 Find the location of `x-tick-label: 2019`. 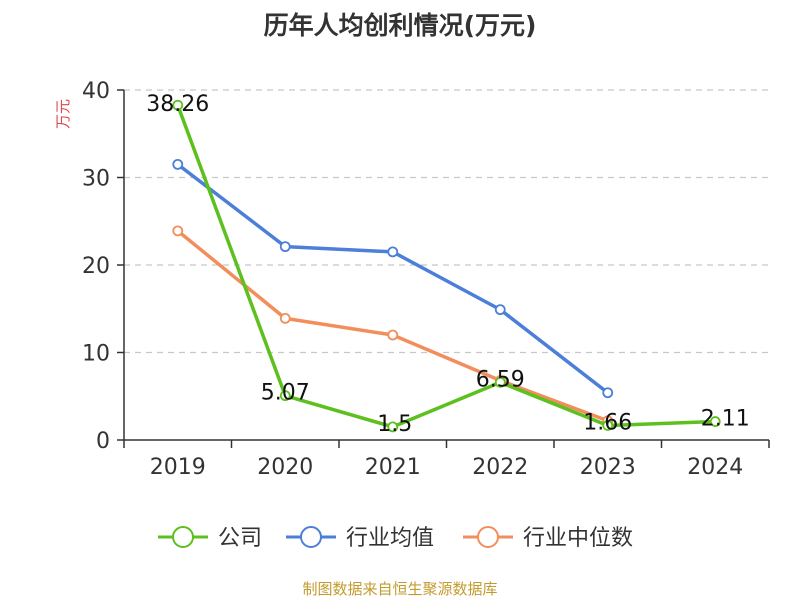

x-tick-label: 2019 is located at coordinates (178, 467).